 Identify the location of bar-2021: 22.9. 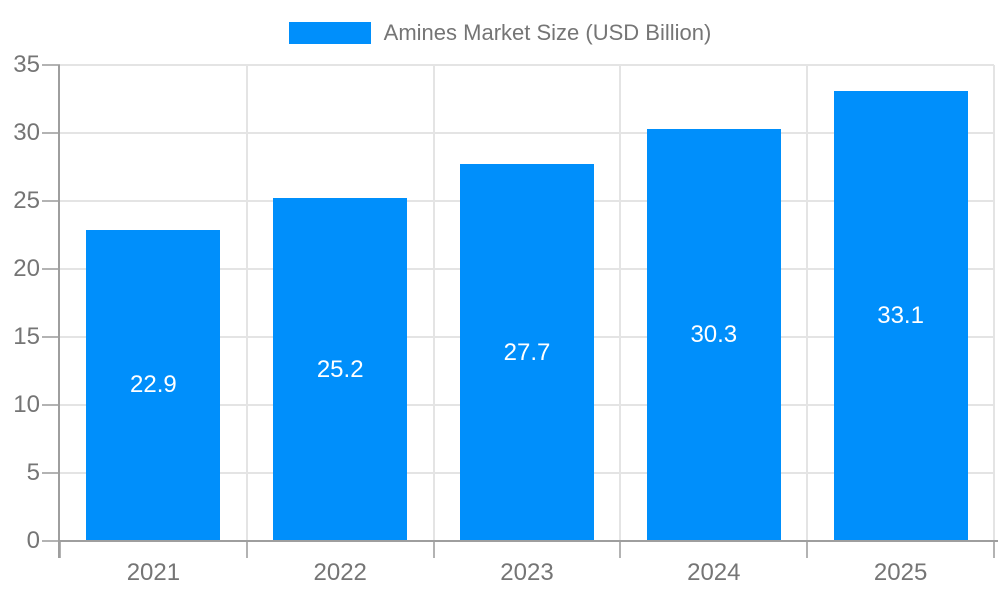
(153, 385).